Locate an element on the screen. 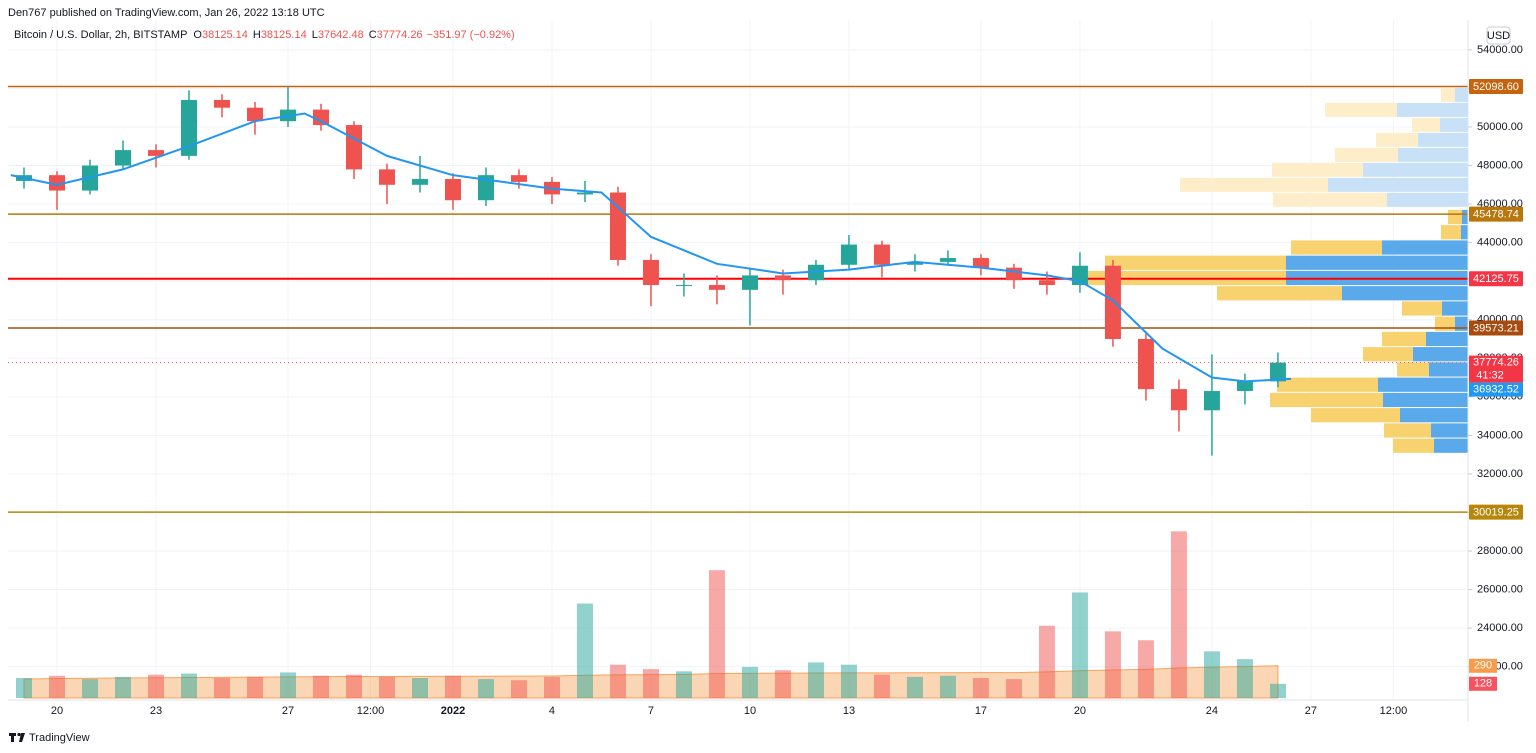 The height and width of the screenshot is (753, 1536). volume-label: 128 is located at coordinates (1483, 684).